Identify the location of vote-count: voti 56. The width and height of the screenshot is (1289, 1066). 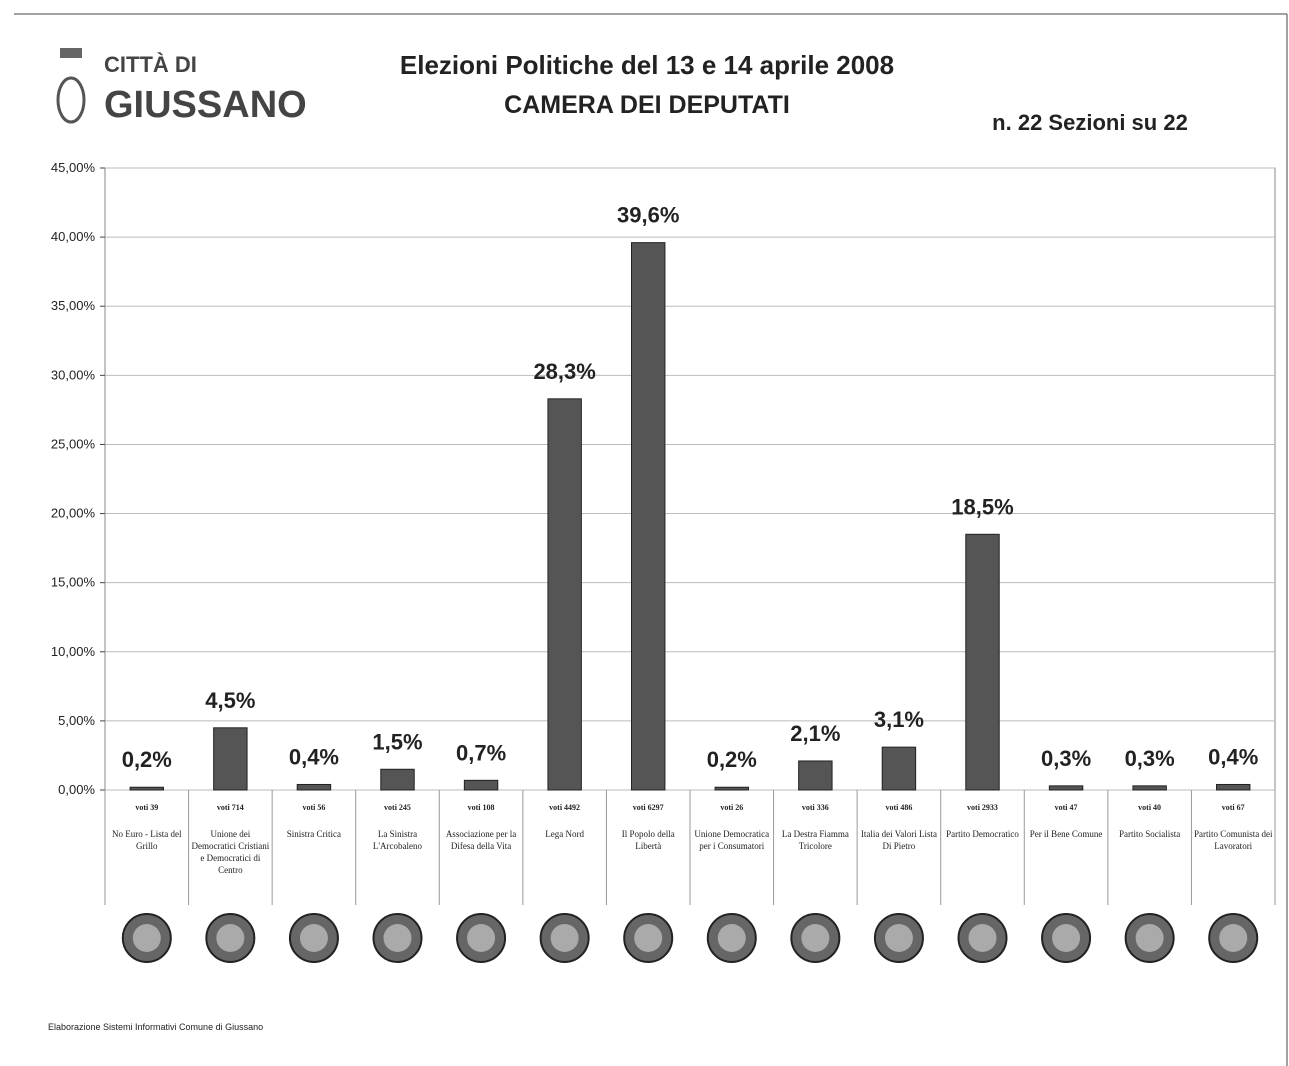
(314, 807).